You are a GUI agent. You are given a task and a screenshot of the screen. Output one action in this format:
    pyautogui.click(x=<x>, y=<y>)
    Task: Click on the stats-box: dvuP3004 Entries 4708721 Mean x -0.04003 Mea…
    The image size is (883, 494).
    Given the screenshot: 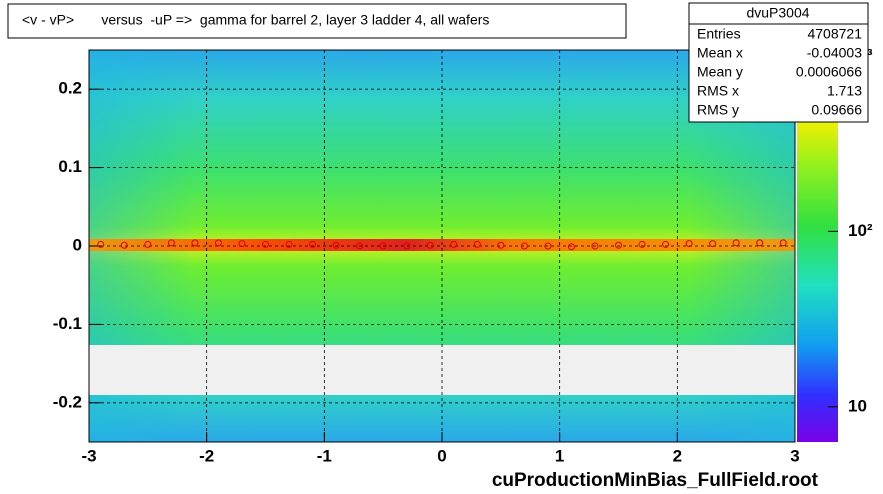 What is the action you would take?
    pyautogui.click(x=778, y=62)
    